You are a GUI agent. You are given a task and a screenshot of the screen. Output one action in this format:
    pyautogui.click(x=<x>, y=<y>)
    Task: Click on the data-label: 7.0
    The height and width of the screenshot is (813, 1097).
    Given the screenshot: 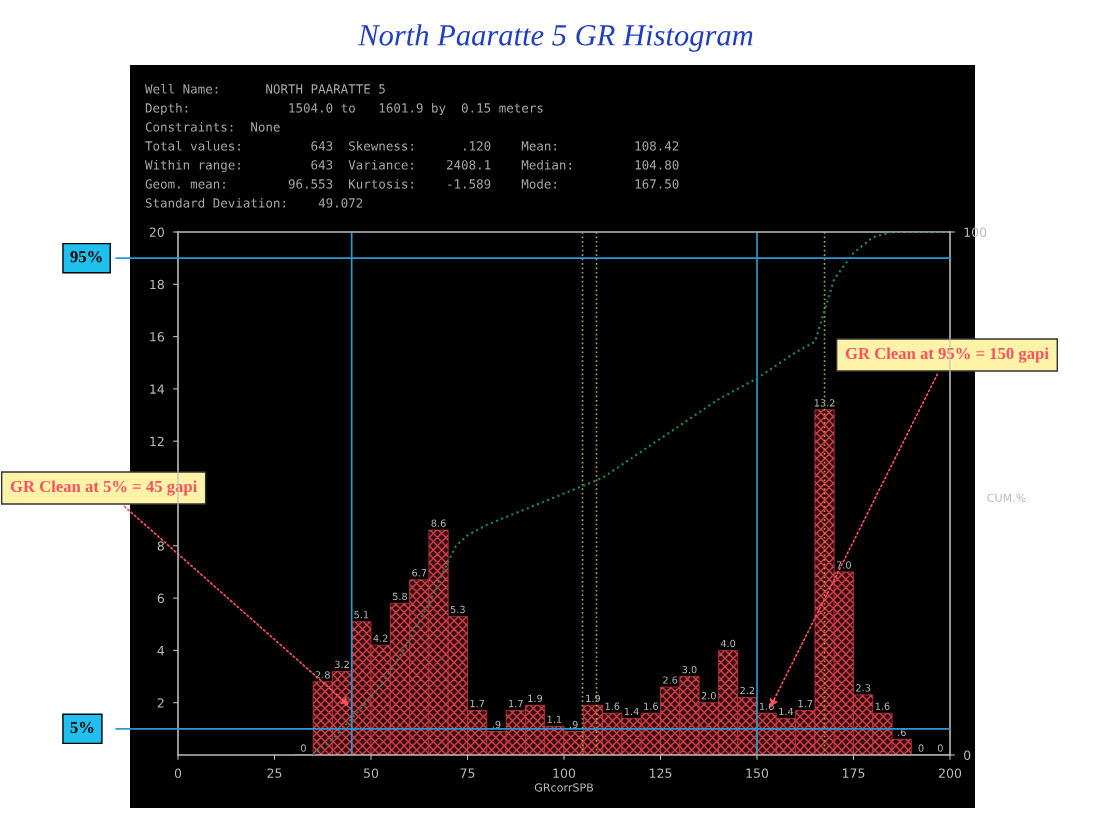 What is the action you would take?
    pyautogui.click(x=843, y=565)
    